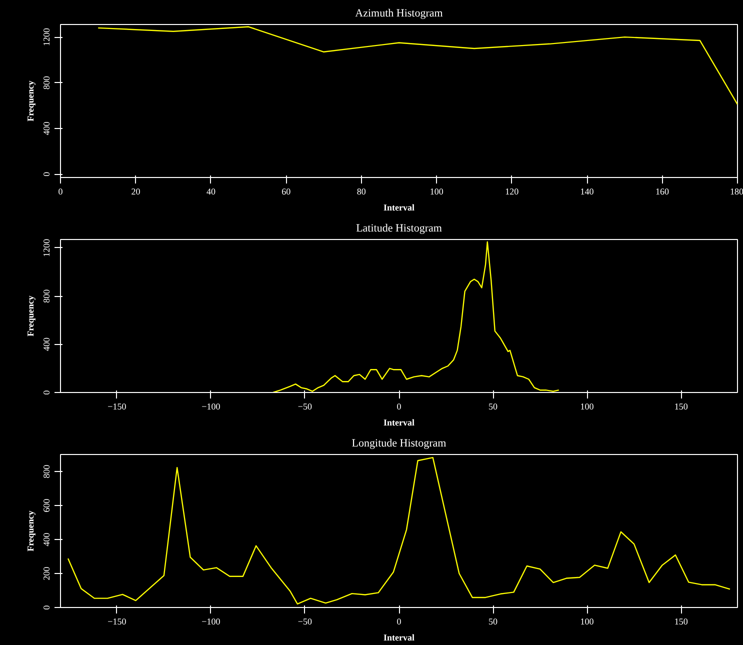  Describe the element at coordinates (399, 444) in the screenshot. I see `chart-title: Longitude Histogram` at that location.